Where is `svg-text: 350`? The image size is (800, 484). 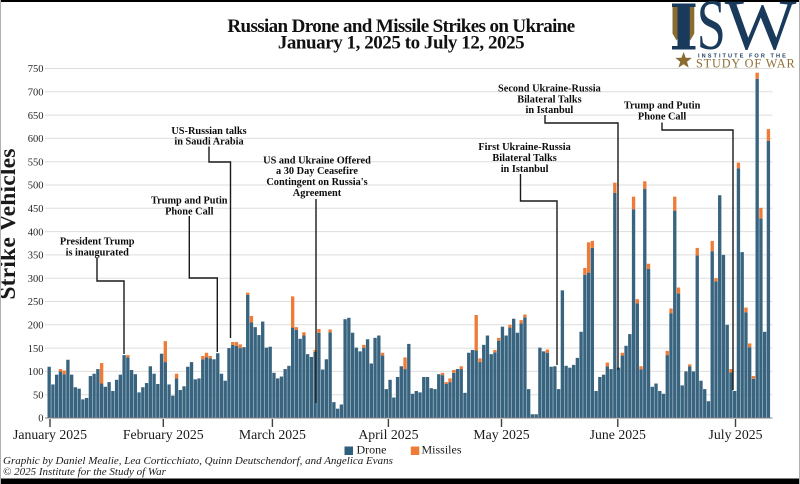
svg-text: 350 is located at coordinates (36, 256).